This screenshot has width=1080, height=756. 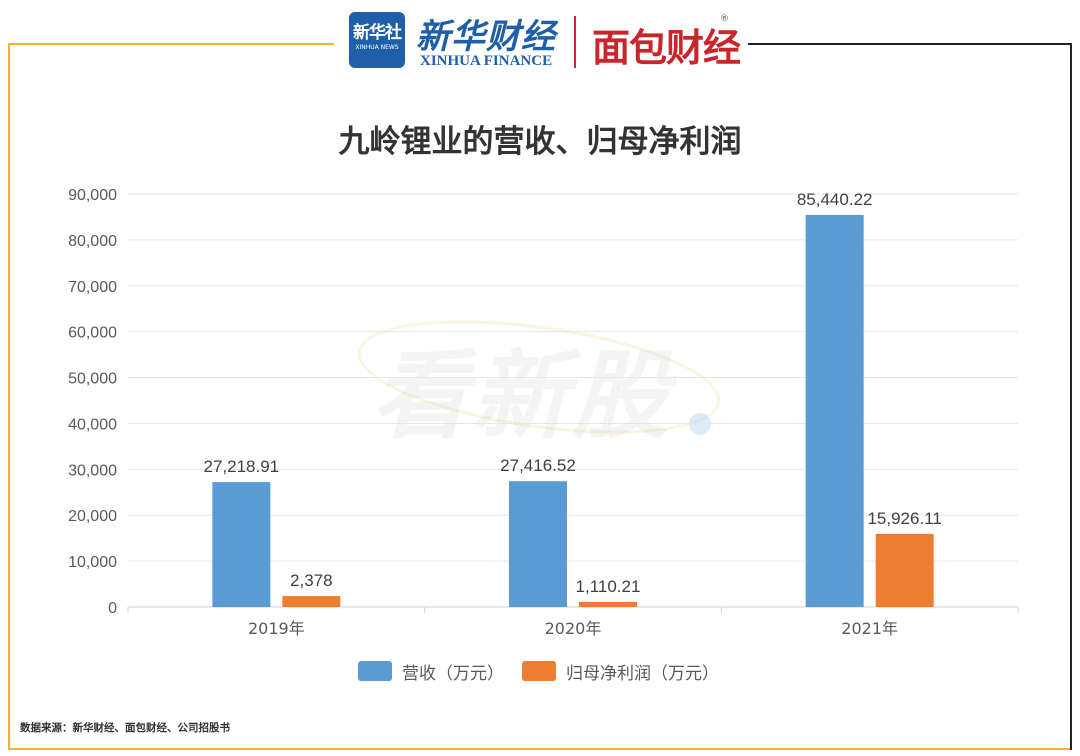 What do you see at coordinates (92, 195) in the screenshot?
I see `y-tick-label: 90,000` at bounding box center [92, 195].